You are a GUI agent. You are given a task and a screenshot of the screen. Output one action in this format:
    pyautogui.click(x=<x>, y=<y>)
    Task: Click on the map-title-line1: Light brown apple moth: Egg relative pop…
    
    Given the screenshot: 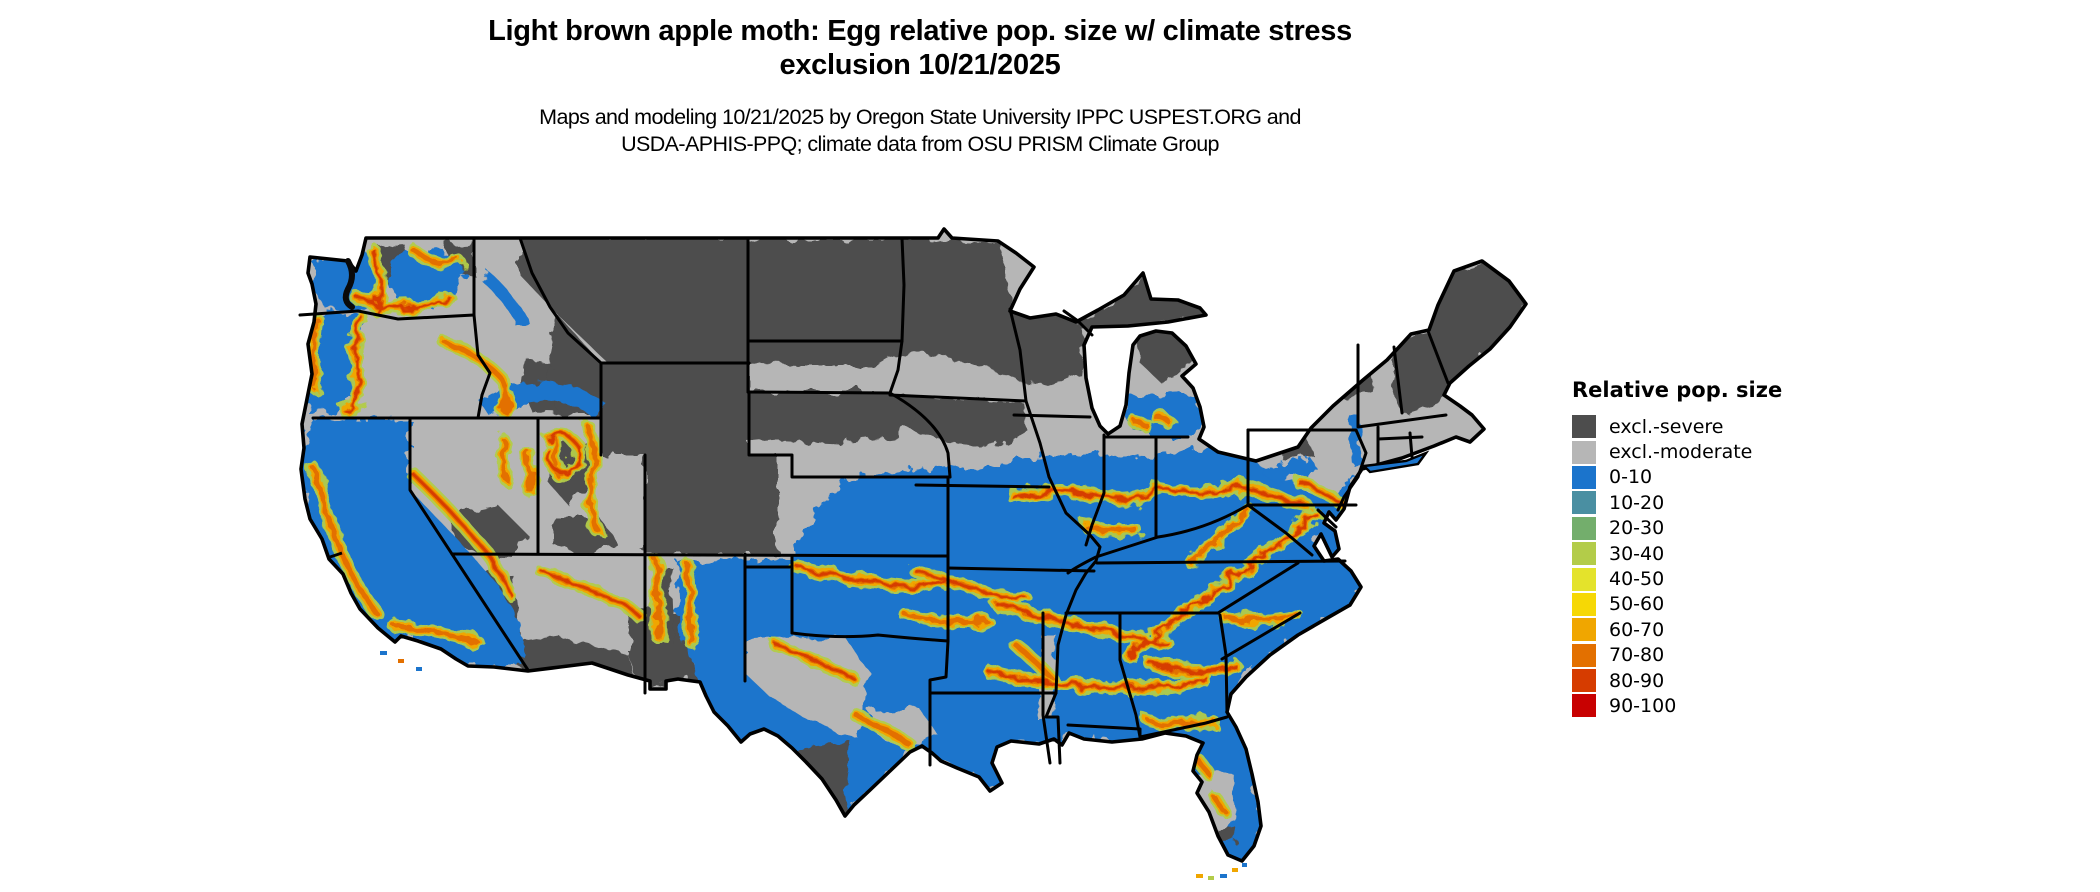 What is the action you would take?
    pyautogui.click(x=920, y=31)
    